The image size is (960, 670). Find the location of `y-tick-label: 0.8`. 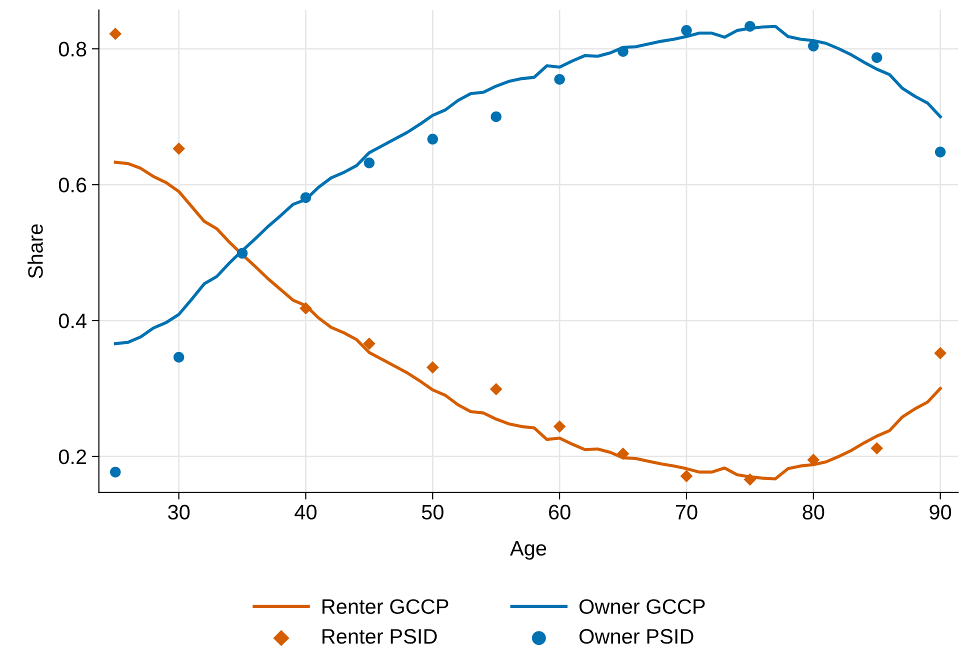

y-tick-label: 0.8 is located at coordinates (72, 49).